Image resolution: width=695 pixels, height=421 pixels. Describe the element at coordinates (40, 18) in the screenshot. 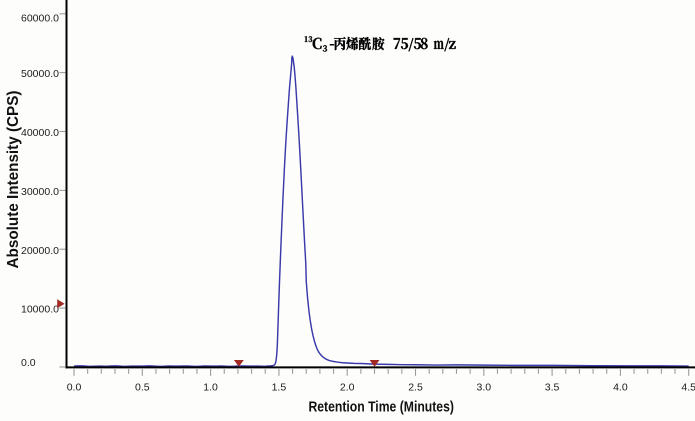

I see `svg-text: 60000.0` at that location.